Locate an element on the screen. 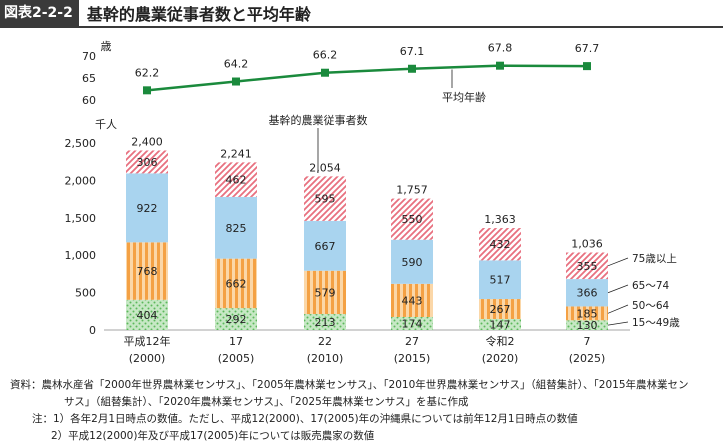 The width and height of the screenshot is (723, 447). bar-segment-label: 355 is located at coordinates (587, 266).